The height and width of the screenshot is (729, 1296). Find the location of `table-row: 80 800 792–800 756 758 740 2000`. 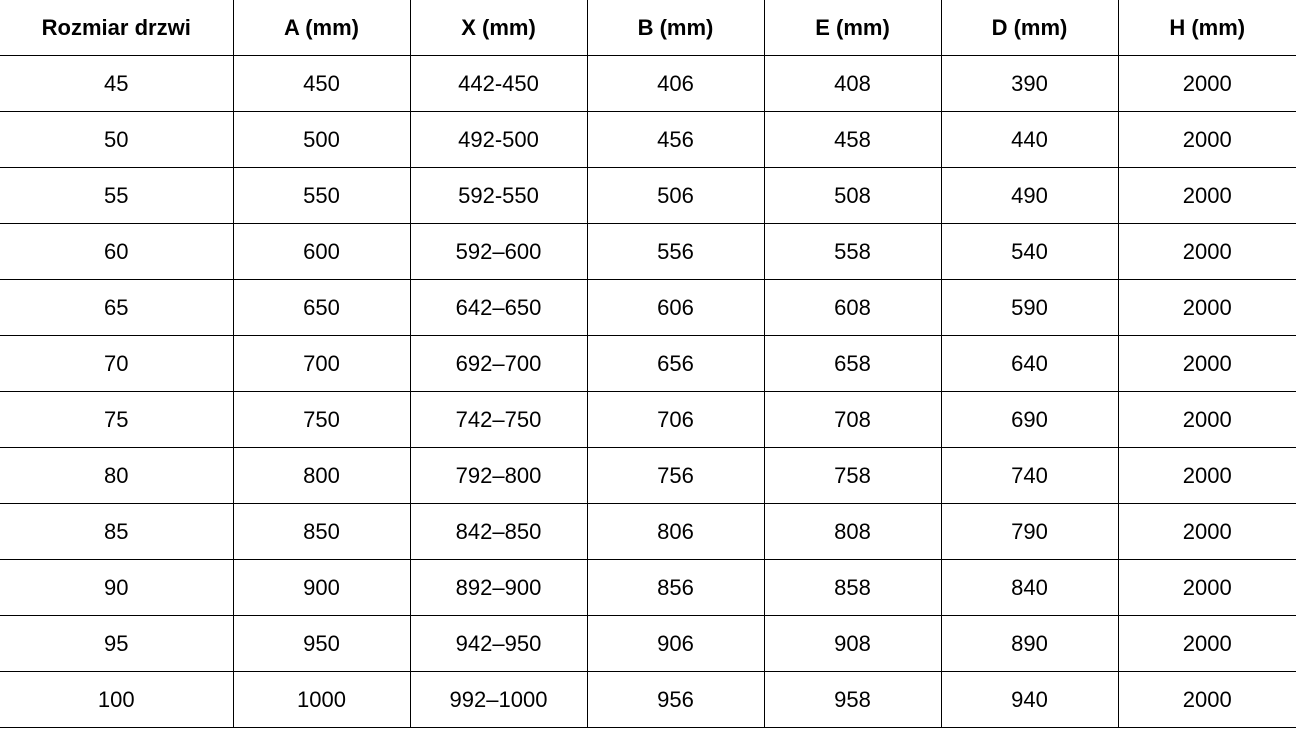

table-row: 80 800 792–800 756 758 740 2000 is located at coordinates (648, 475).